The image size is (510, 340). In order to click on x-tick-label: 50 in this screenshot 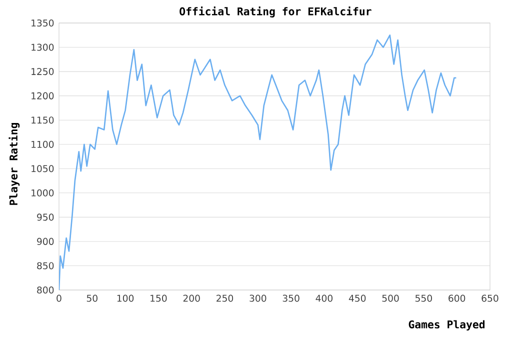, I will do `click(92, 298)`.